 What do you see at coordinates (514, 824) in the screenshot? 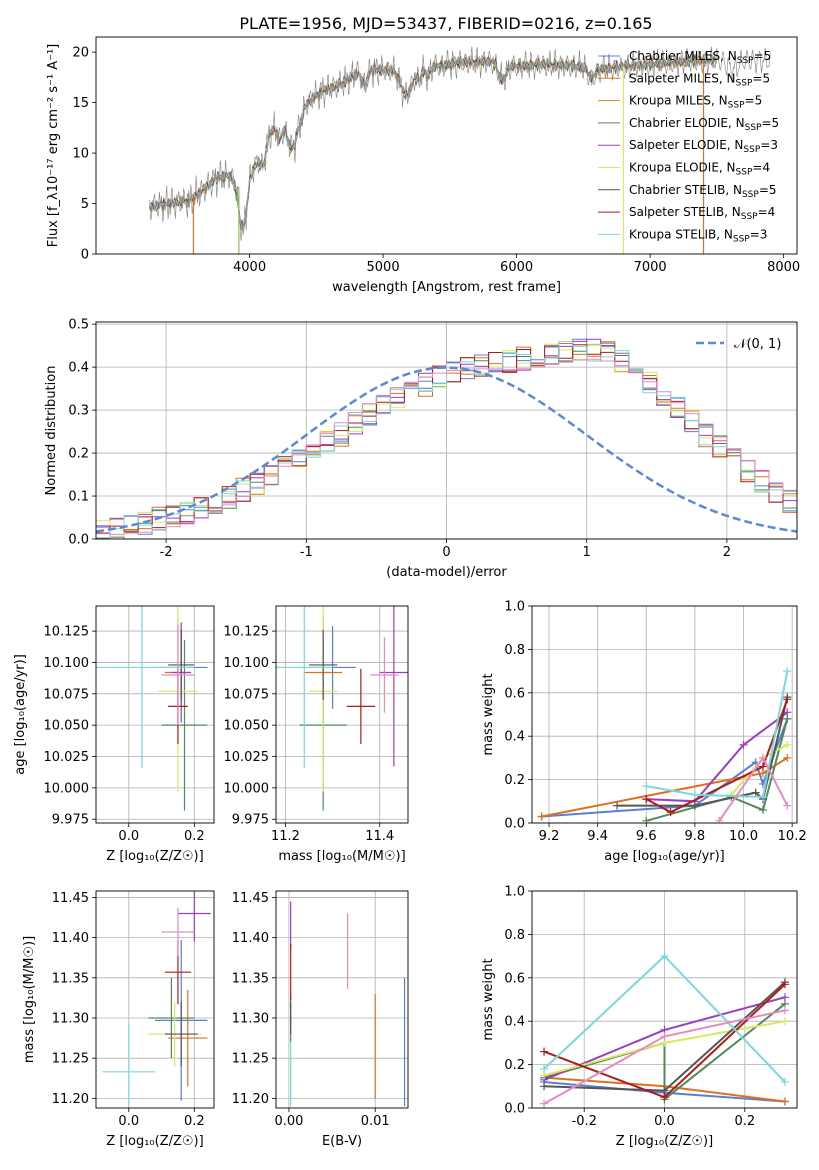
I see `y-tick-label: 0.0` at bounding box center [514, 824].